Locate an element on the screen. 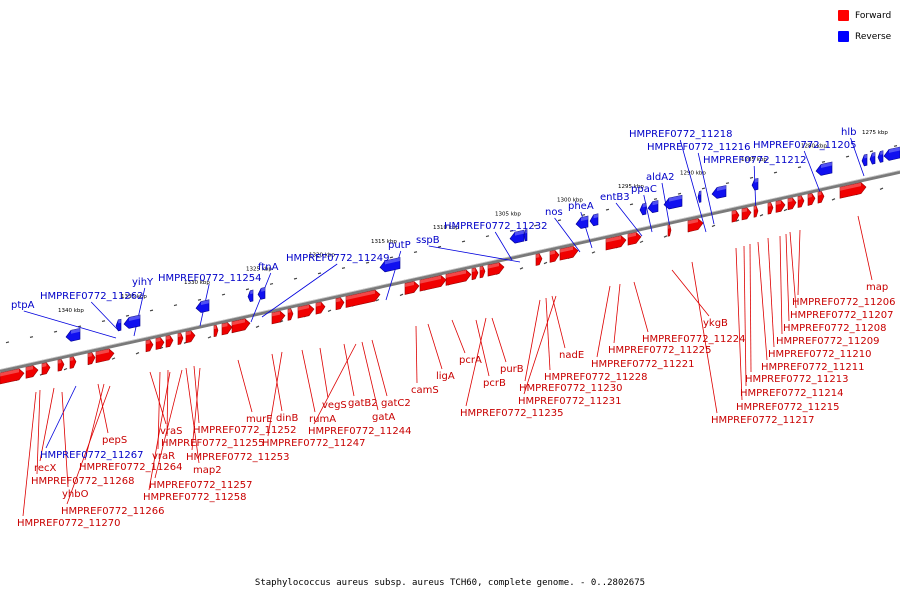 Image resolution: width=900 pixels, height=600 pixels. forward-gene-label: purB is located at coordinates (512, 369).